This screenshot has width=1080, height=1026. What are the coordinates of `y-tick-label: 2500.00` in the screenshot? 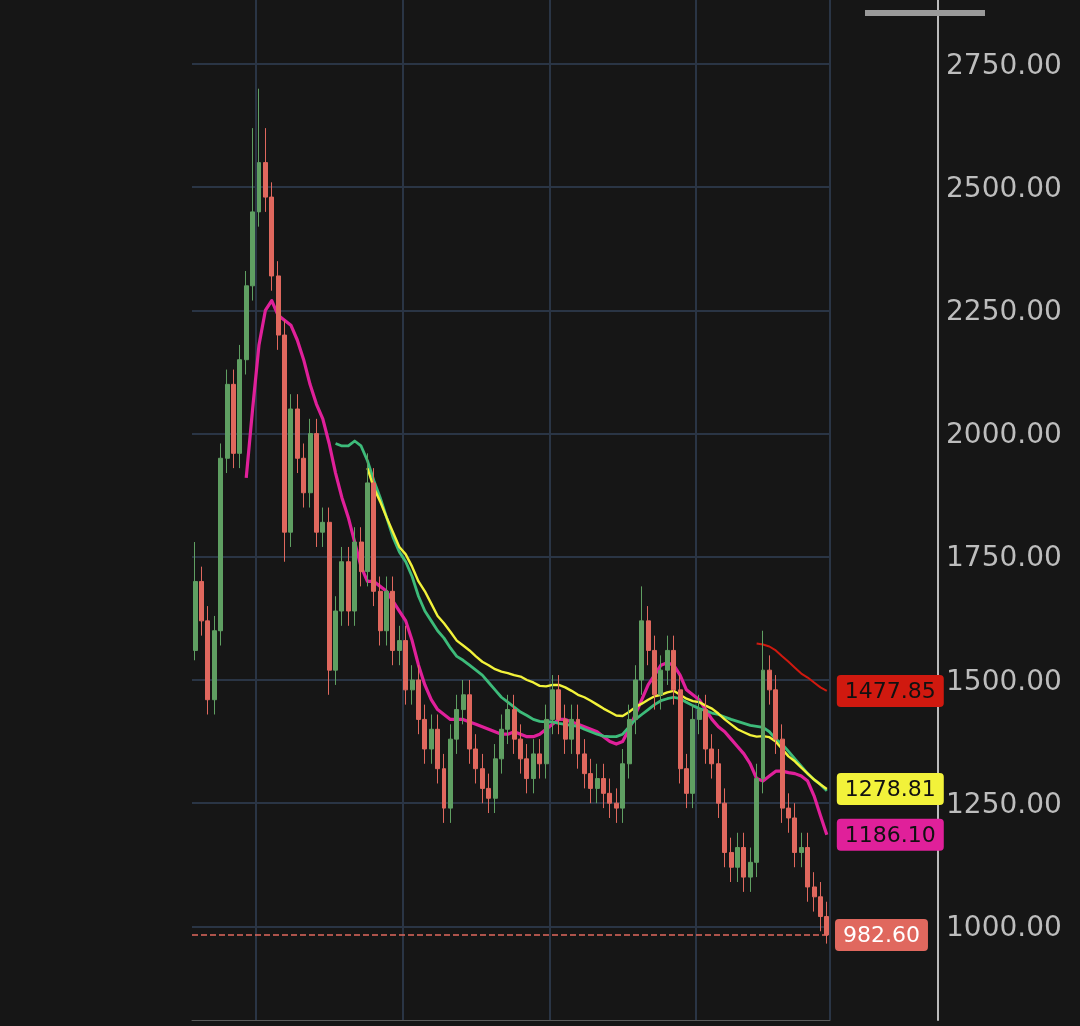 It's located at (1004, 187).